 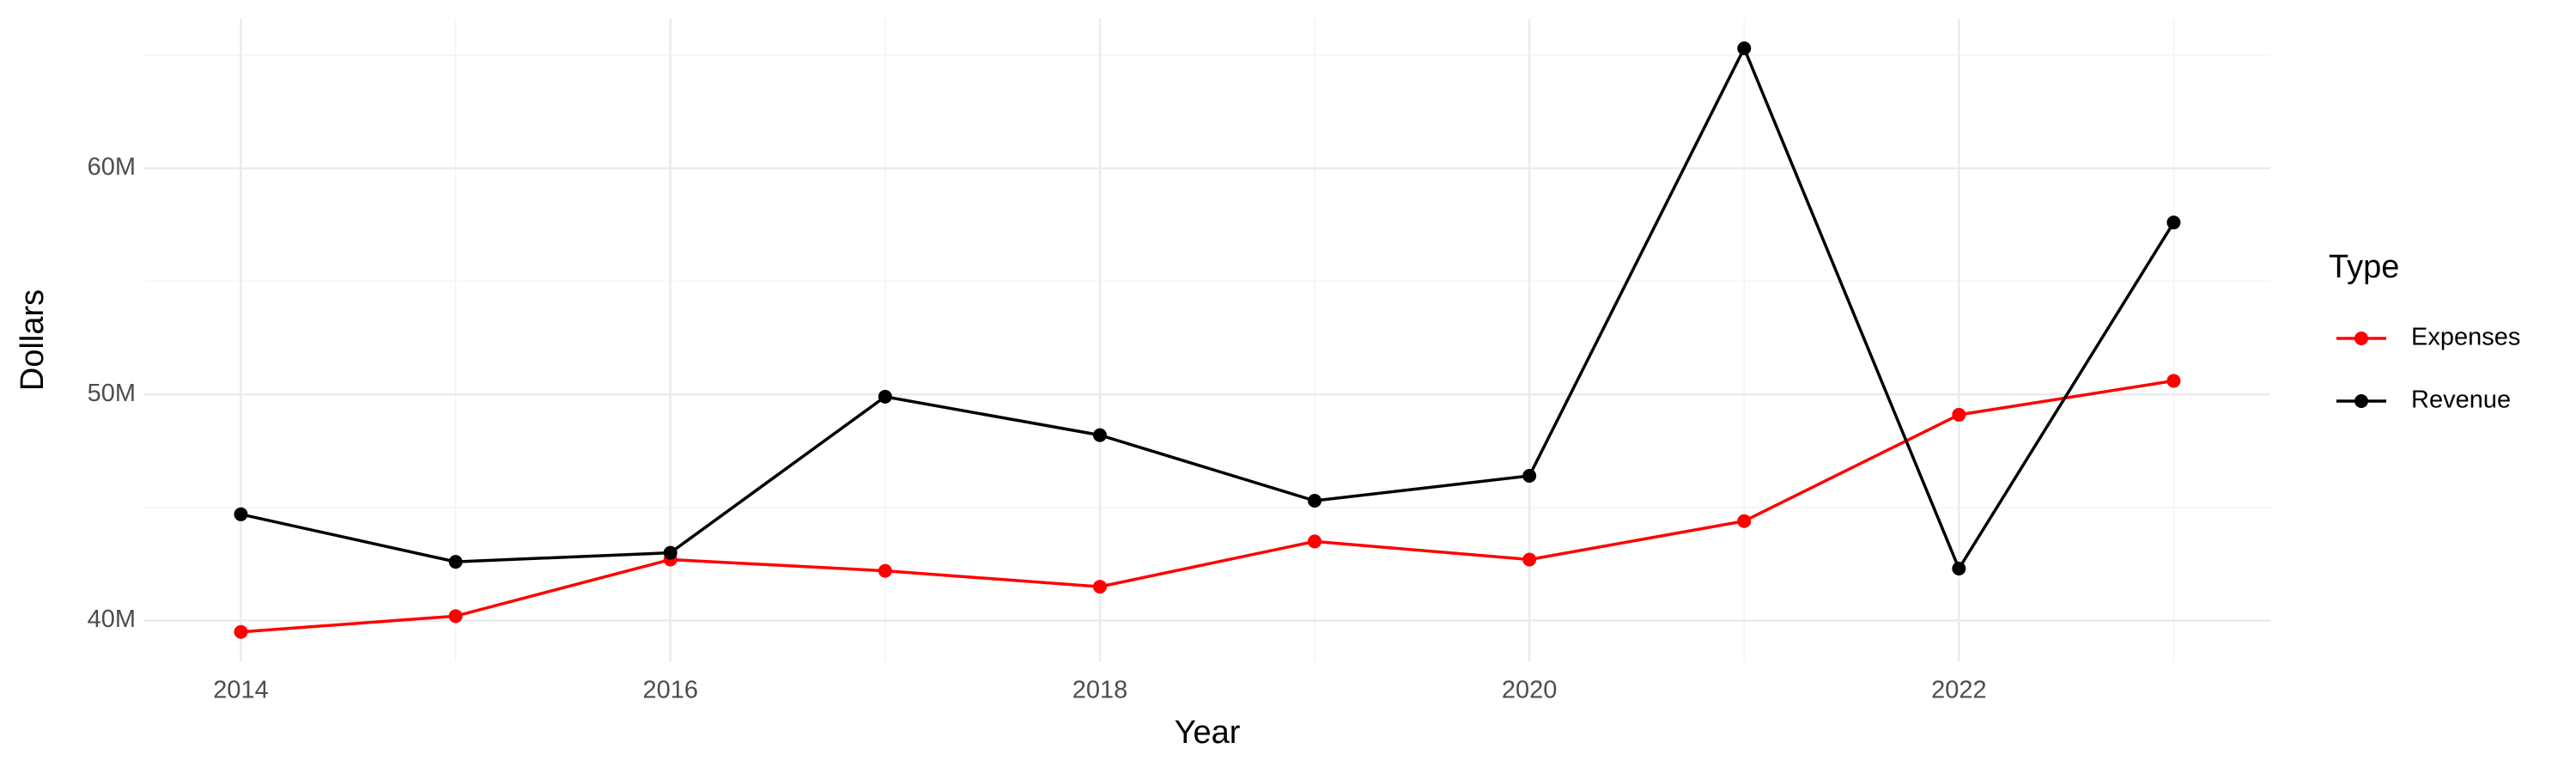 I want to click on x-tick-label: 2020, so click(x=1530, y=690).